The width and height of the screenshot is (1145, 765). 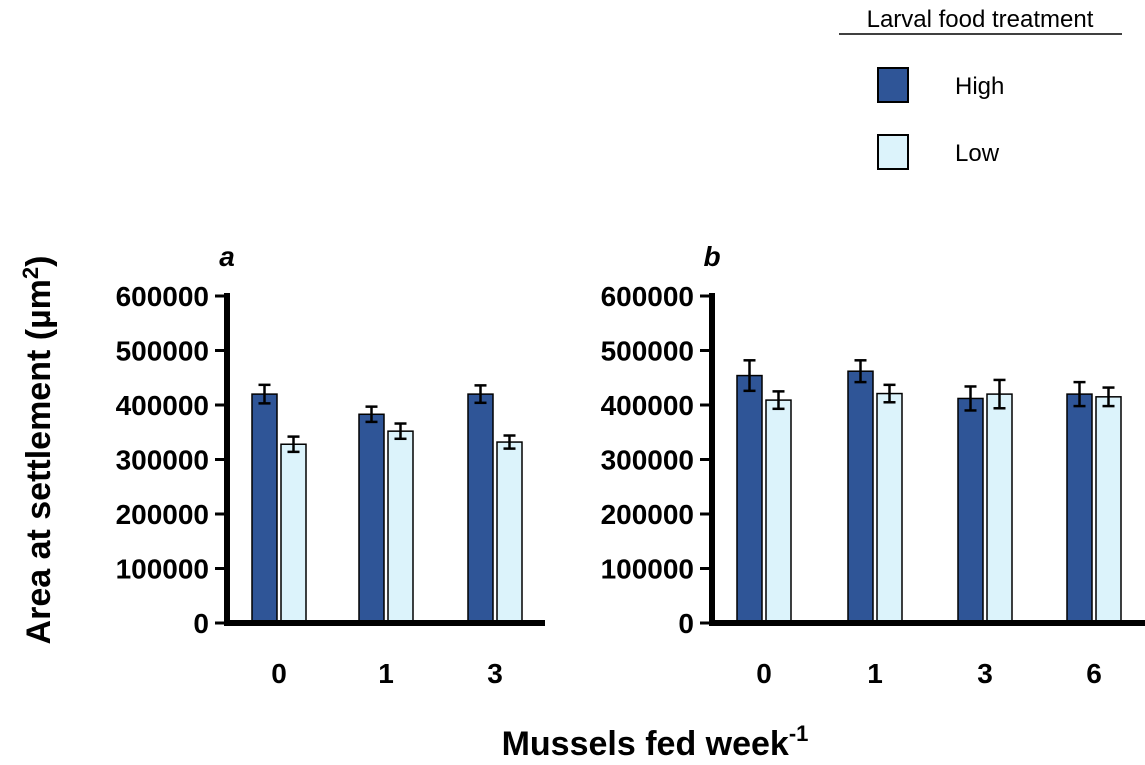 I want to click on panel-letter: b, so click(x=711, y=256).